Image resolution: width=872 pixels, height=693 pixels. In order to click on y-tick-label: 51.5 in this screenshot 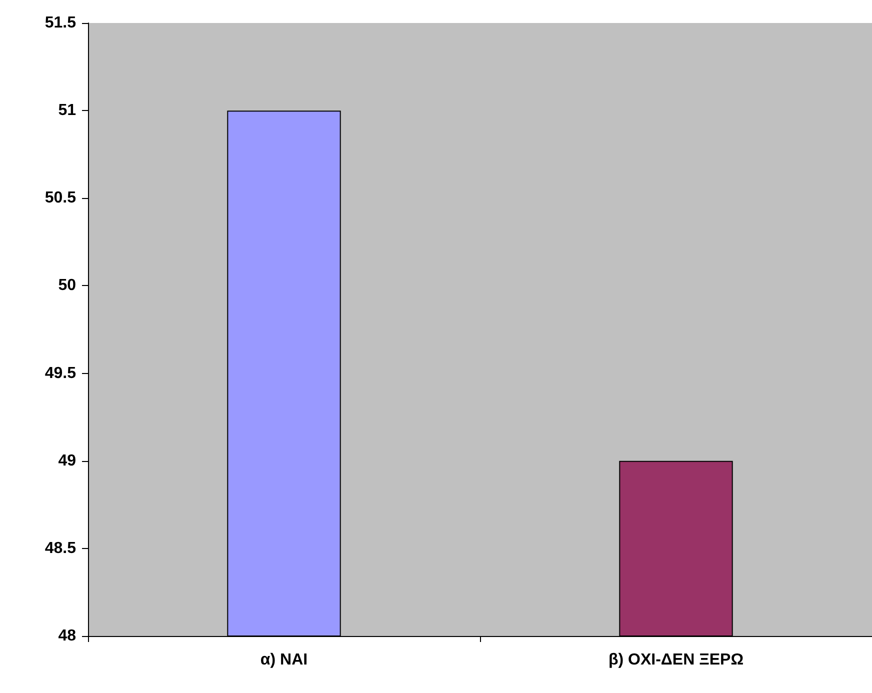, I will do `click(60, 23)`.